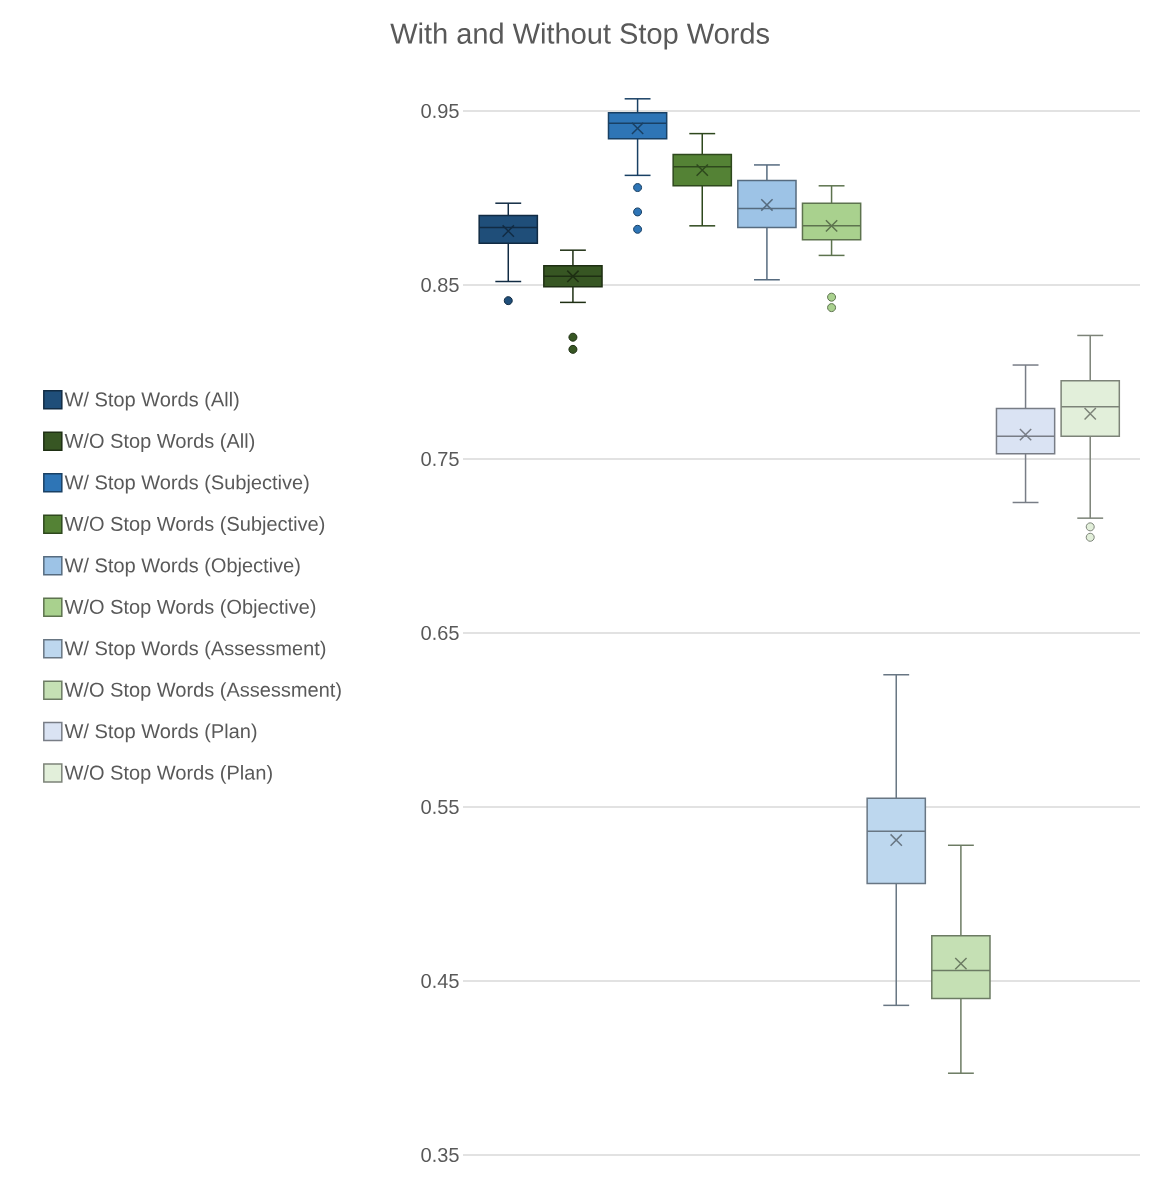  Describe the element at coordinates (186, 484) in the screenshot. I see `legend-label: W/ Stop Words (Subjective)` at that location.